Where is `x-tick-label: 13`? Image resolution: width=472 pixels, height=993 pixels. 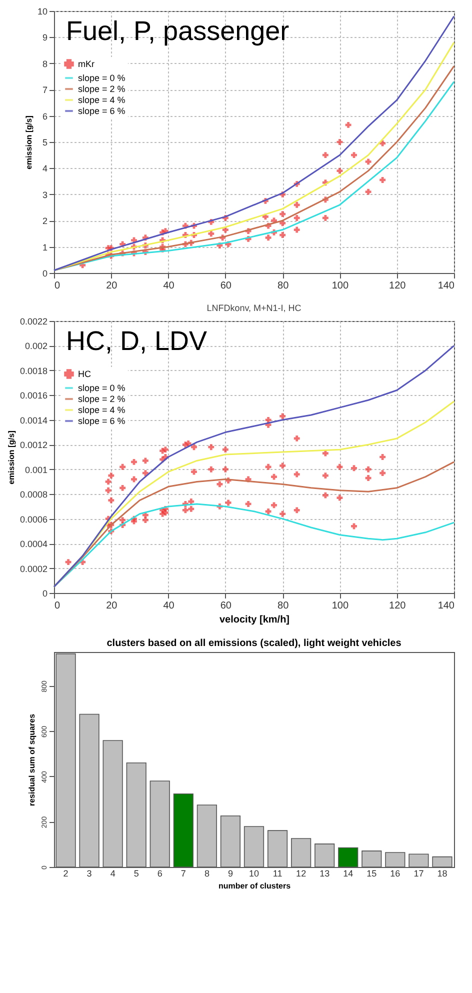 x-tick-label: 13 is located at coordinates (325, 873).